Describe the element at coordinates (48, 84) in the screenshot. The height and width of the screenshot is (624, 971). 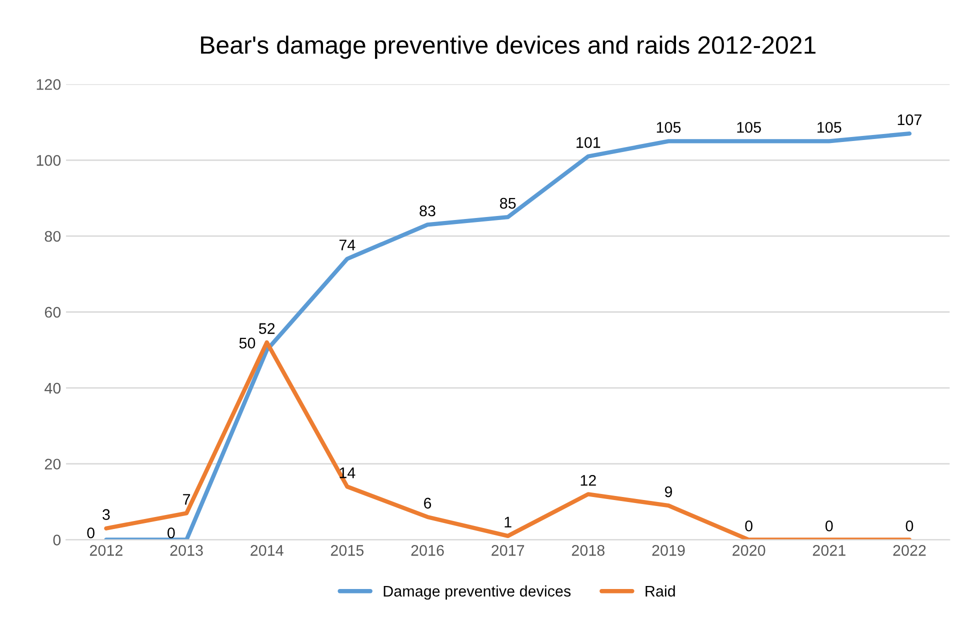
I see `y-tick-label: 120` at that location.